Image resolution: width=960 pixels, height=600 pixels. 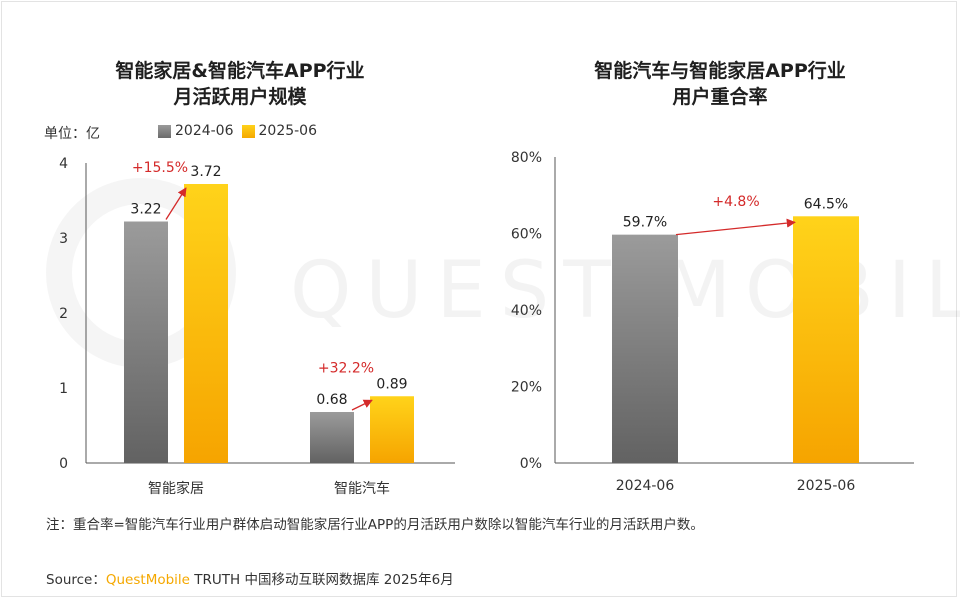 I want to click on right-chart-title: 智能汽车与智能家居APP行业 用户重合率, so click(x=720, y=84).